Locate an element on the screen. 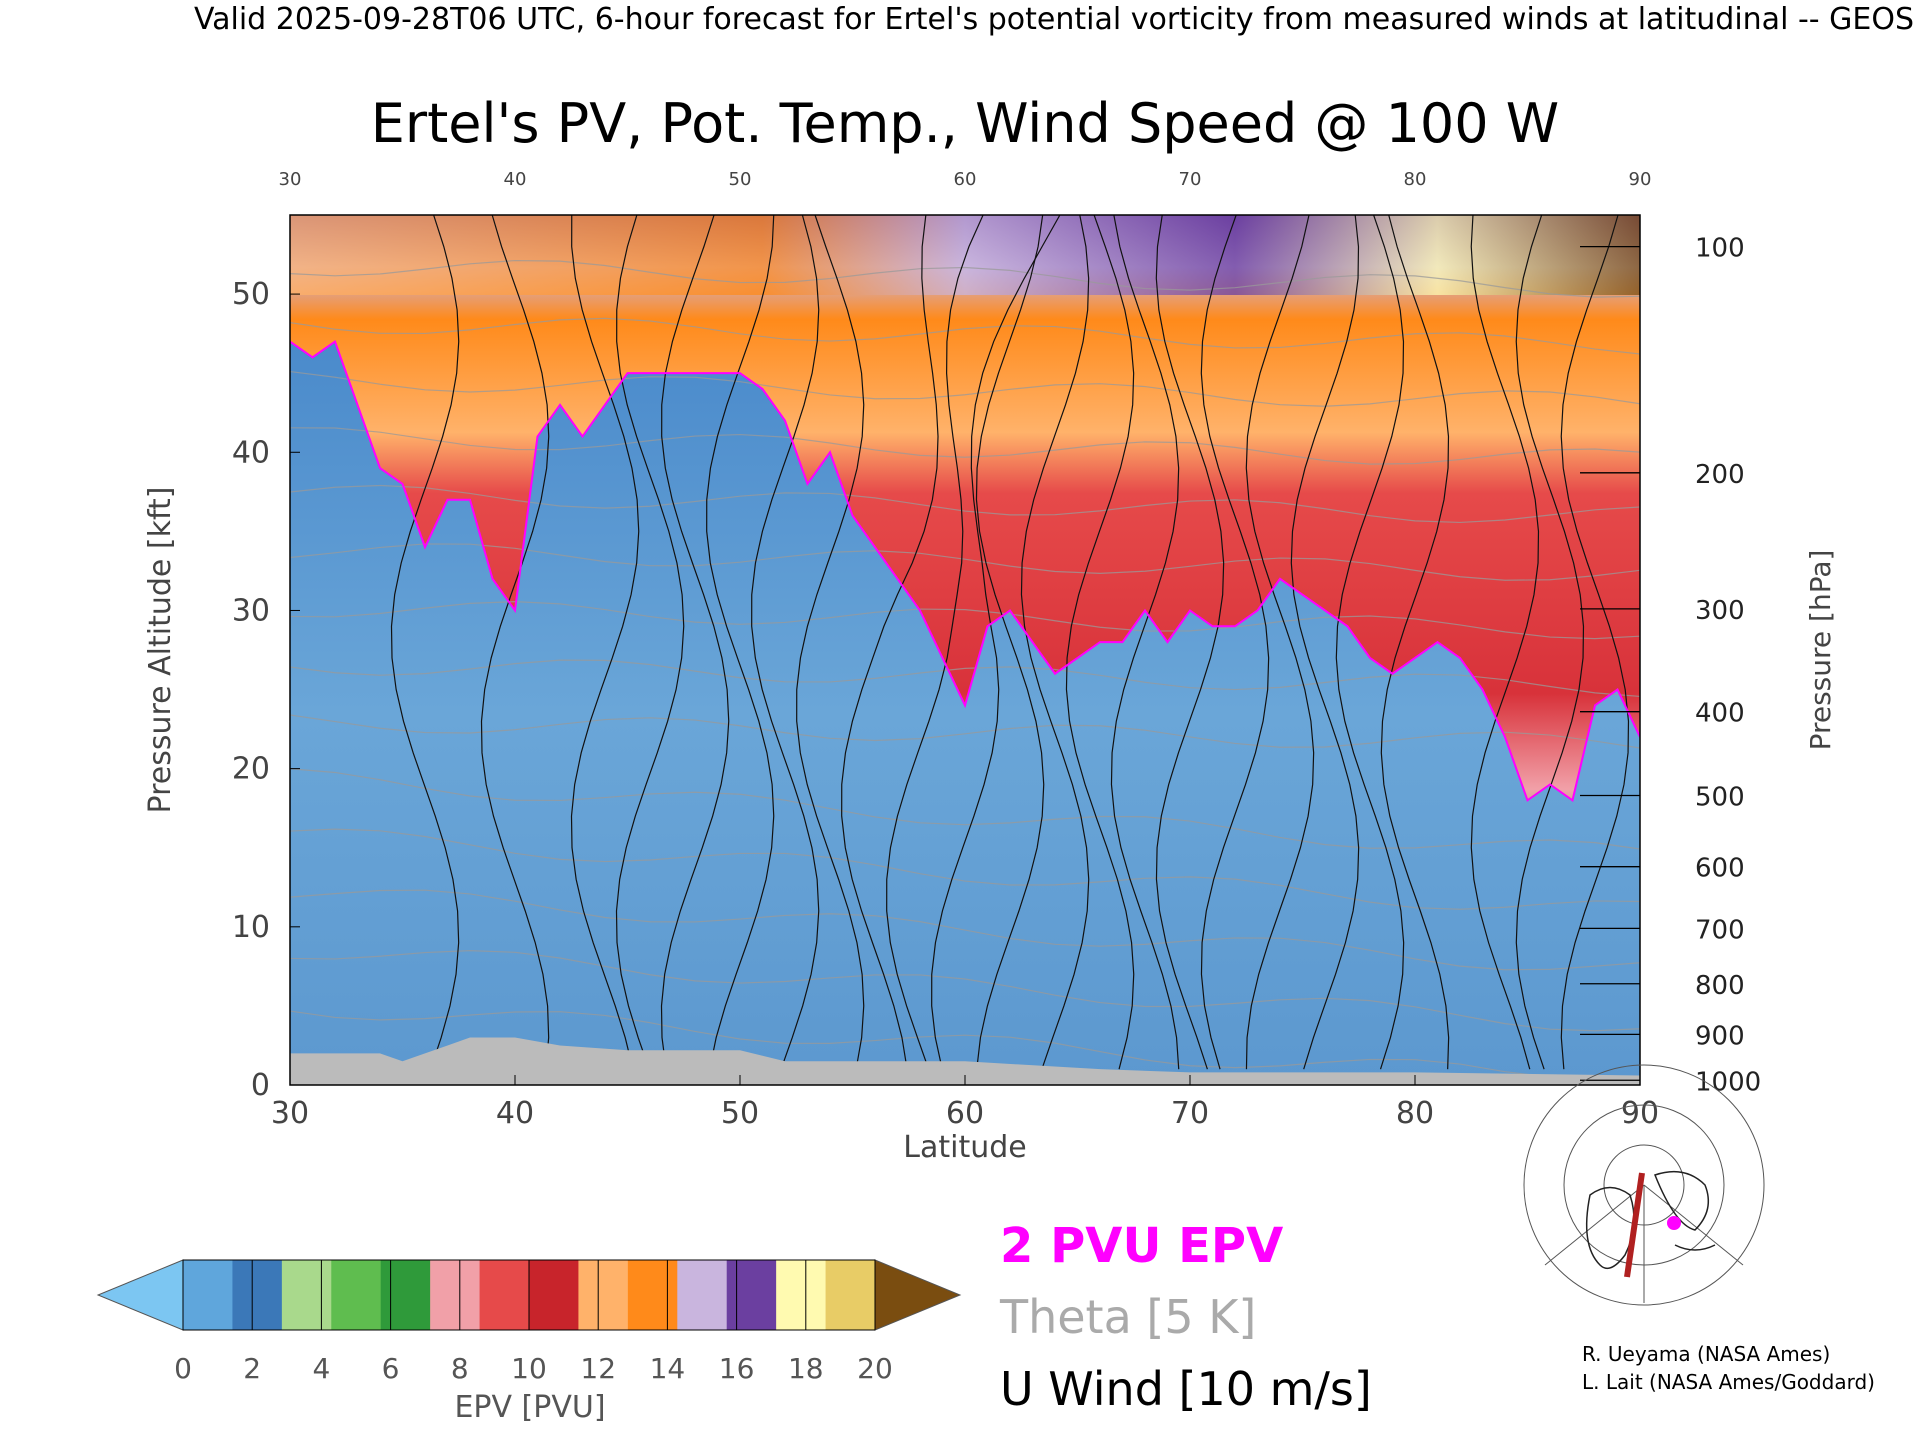 This screenshot has width=1920, height=1440. colorbar-tick-label: 14 is located at coordinates (668, 1368).